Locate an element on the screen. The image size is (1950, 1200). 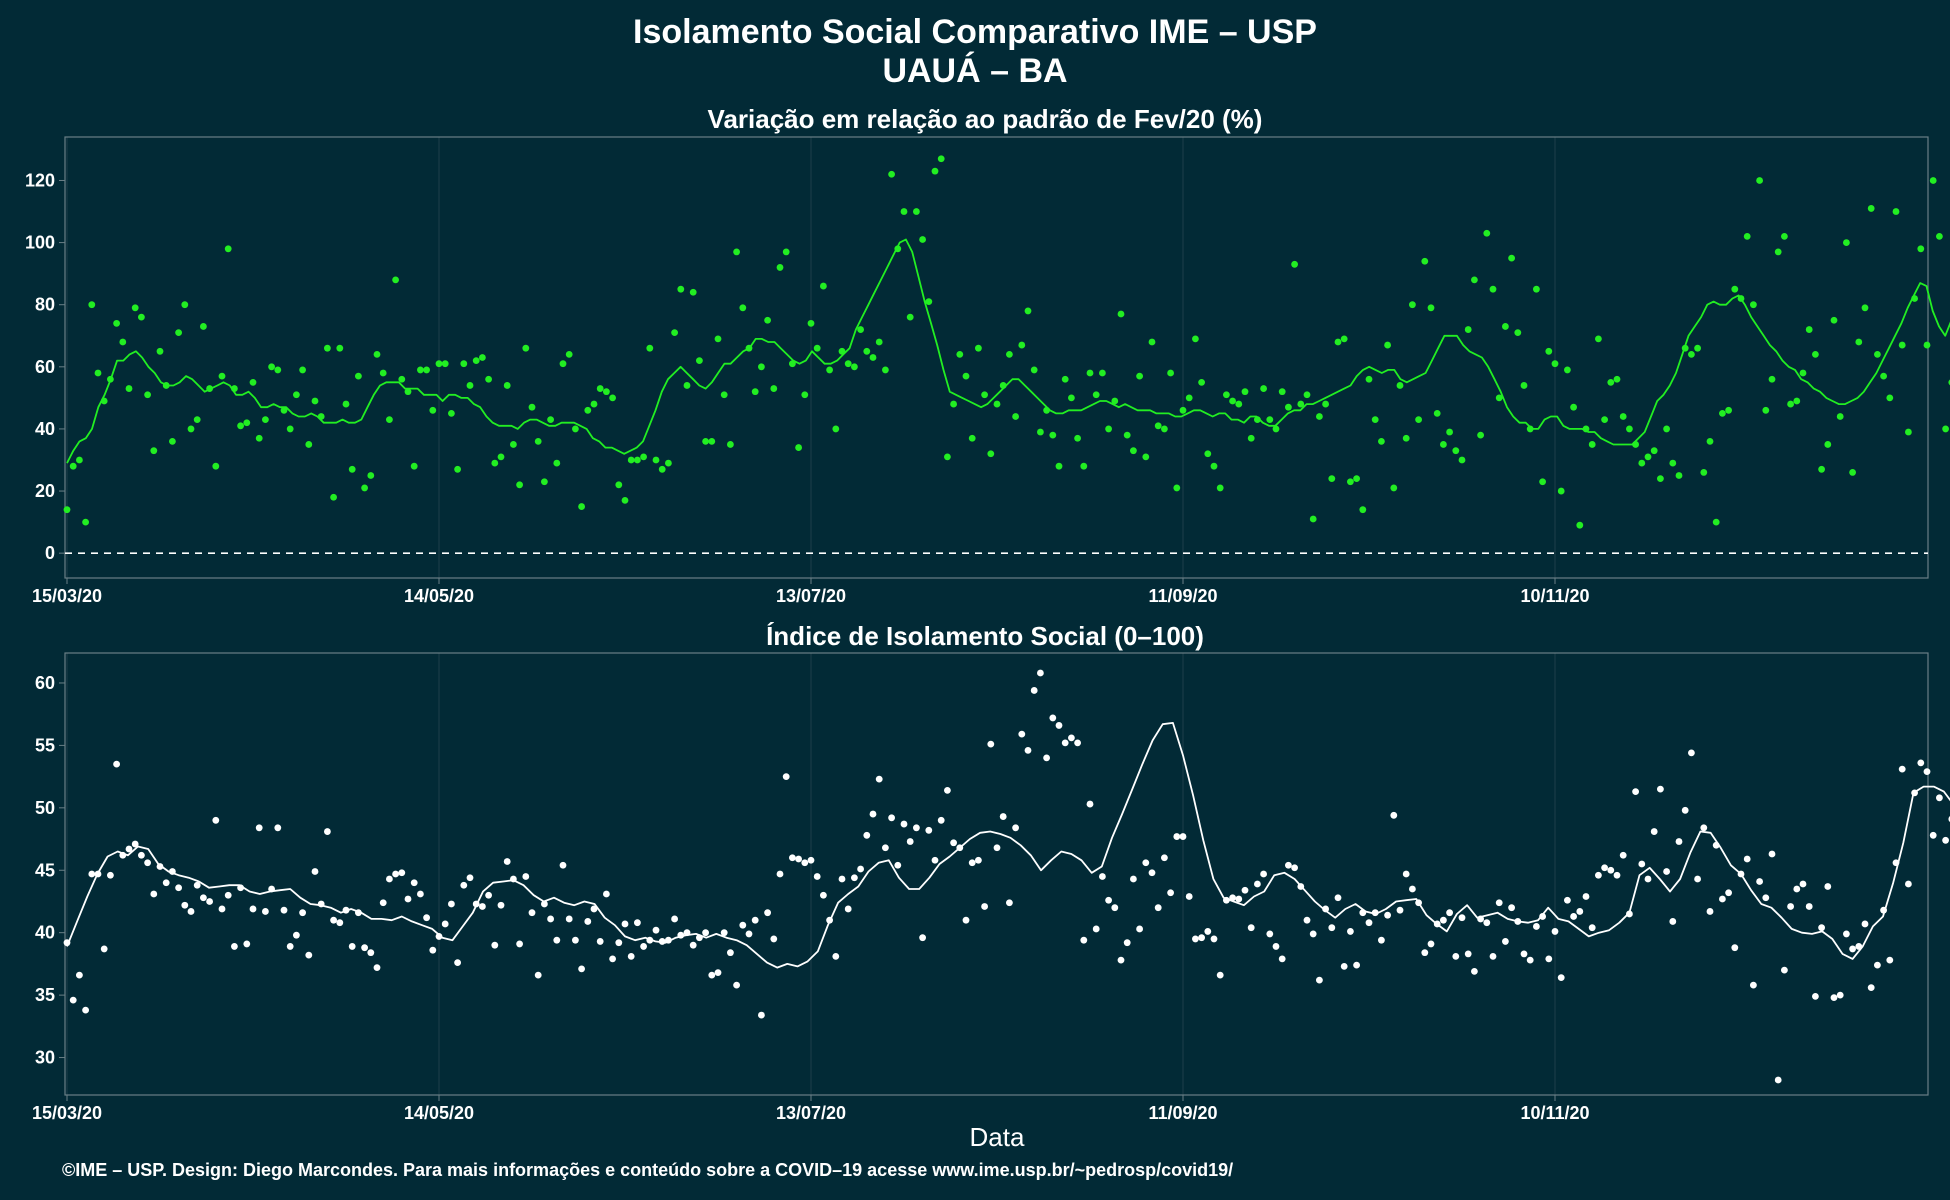
index-x-tick-label: 15/03/20 is located at coordinates (67, 1113).